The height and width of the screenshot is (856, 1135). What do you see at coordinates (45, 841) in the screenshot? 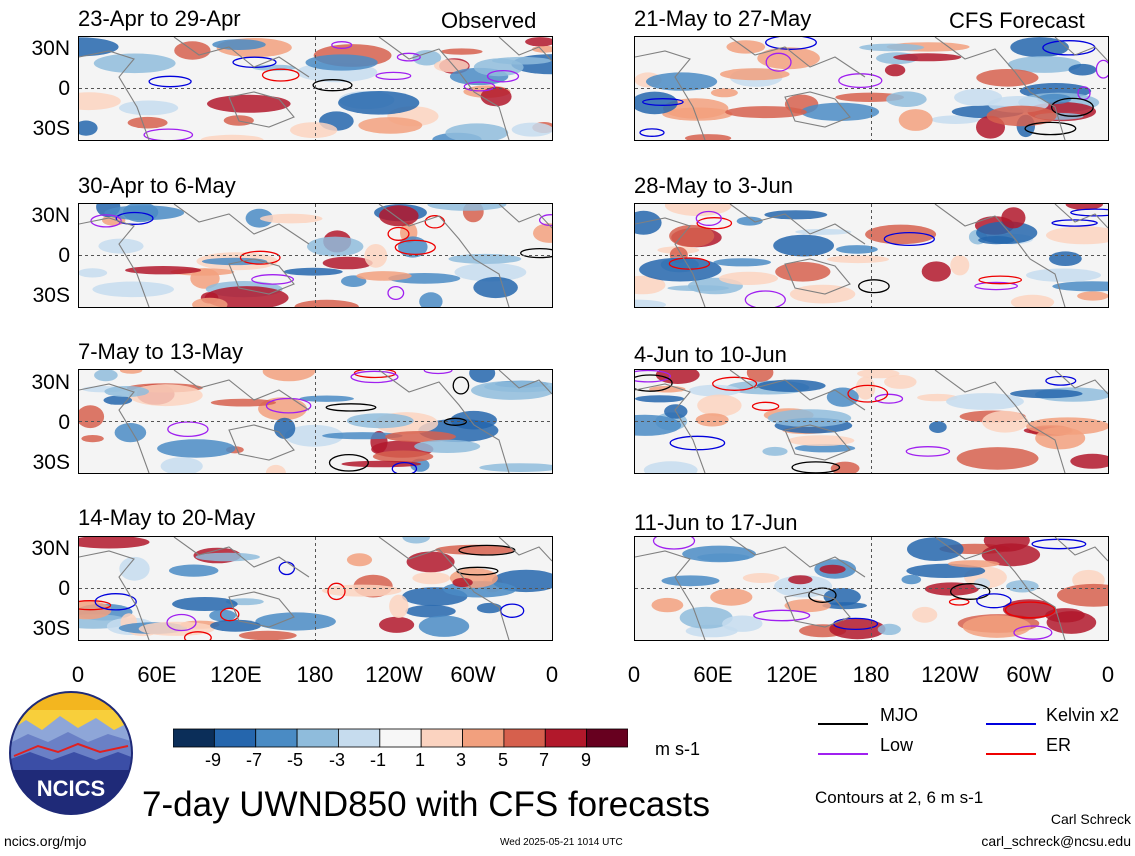
I see `footer-url: ncics.org/mjo` at bounding box center [45, 841].